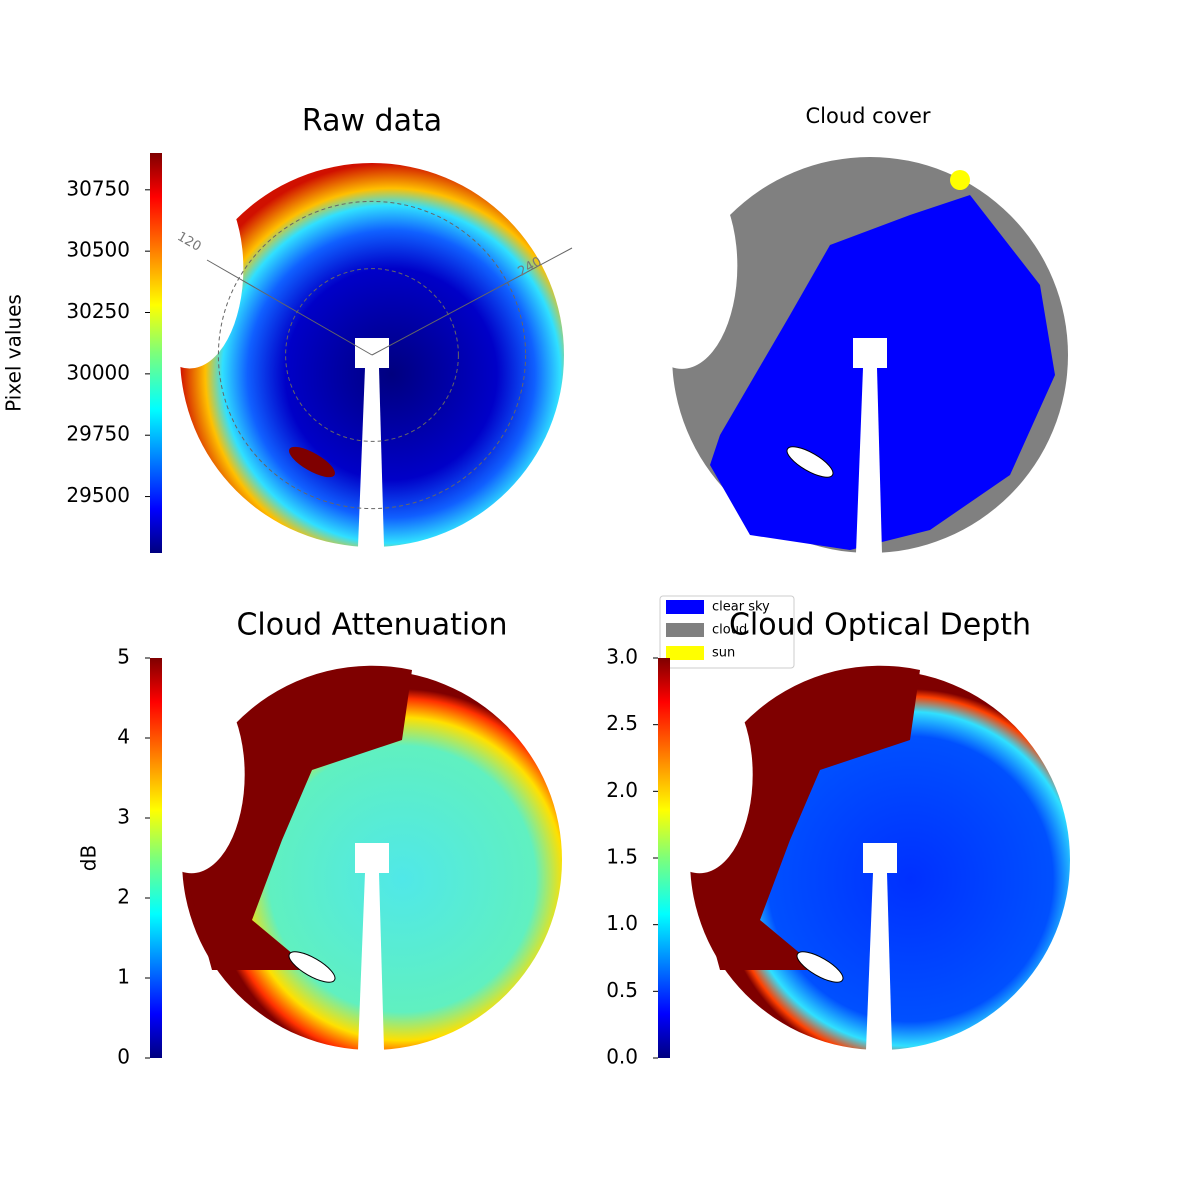  I want to click on colorbar-tick-label: 30750, so click(98, 188).